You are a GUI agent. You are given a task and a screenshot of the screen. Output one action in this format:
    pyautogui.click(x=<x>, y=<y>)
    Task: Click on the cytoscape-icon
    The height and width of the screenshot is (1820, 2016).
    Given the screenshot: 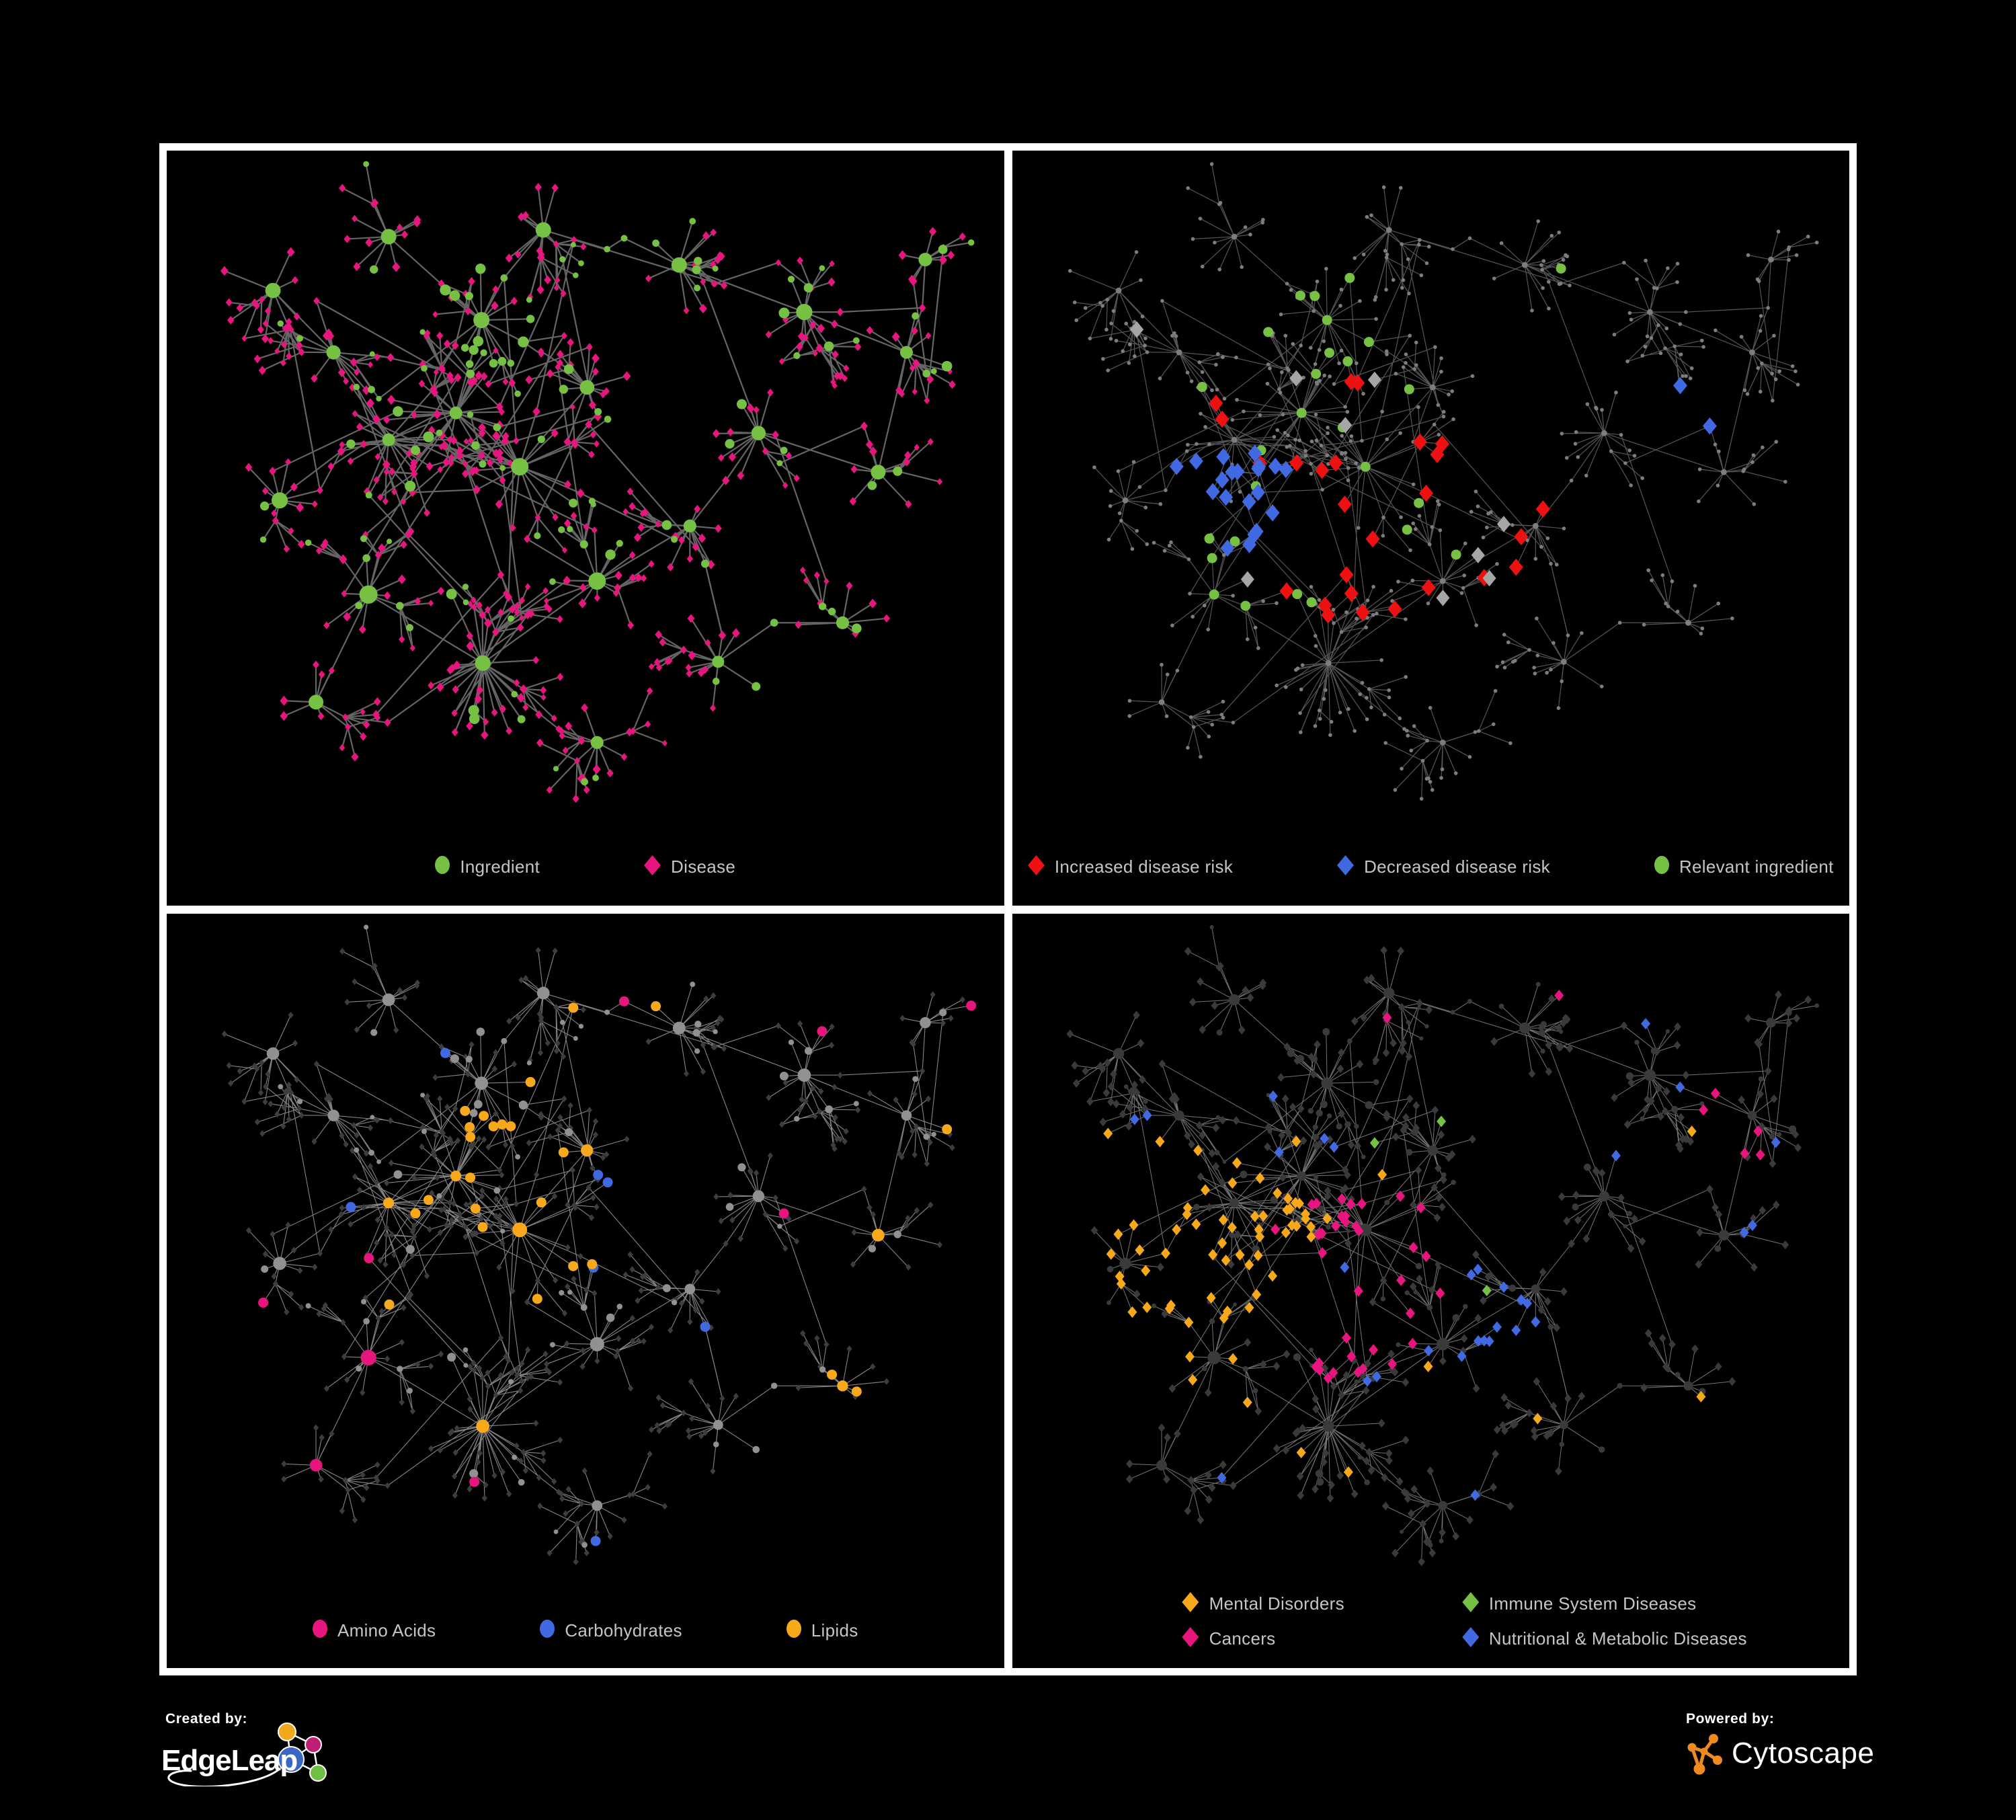 What is the action you would take?
    pyautogui.click(x=1704, y=1754)
    